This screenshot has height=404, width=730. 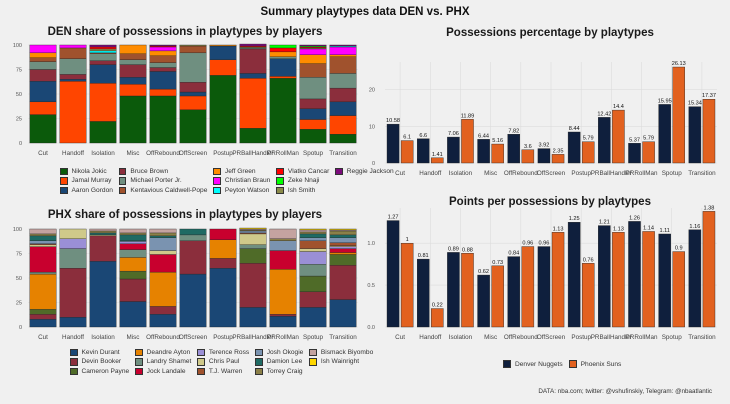 I want to click on bar-segment-ish-wainright, so click(x=313, y=229).